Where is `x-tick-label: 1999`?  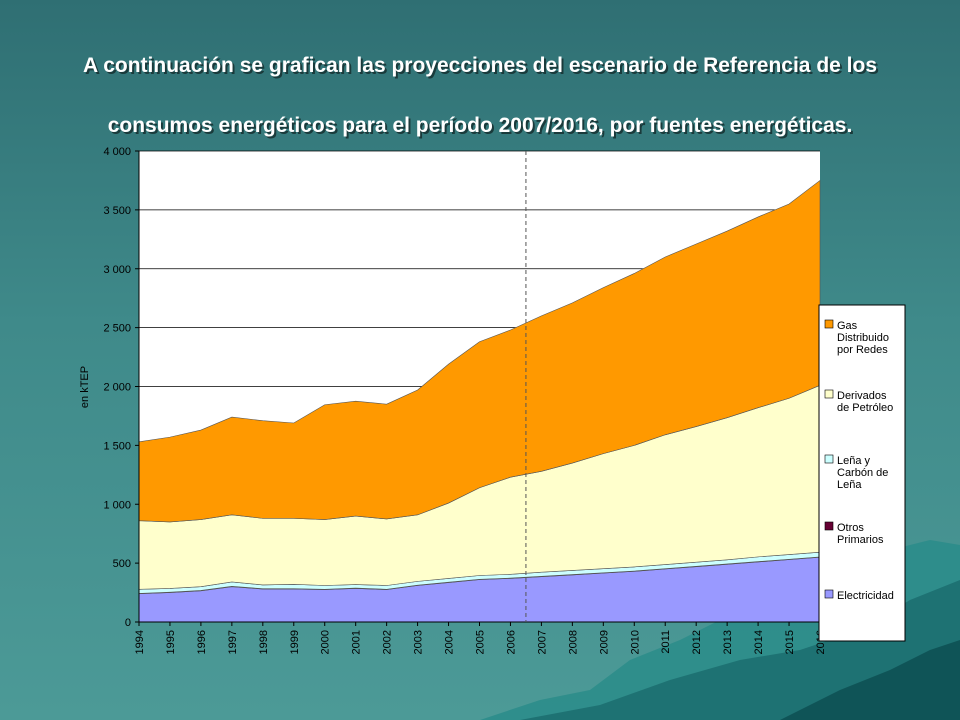 x-tick-label: 1999 is located at coordinates (295, 642).